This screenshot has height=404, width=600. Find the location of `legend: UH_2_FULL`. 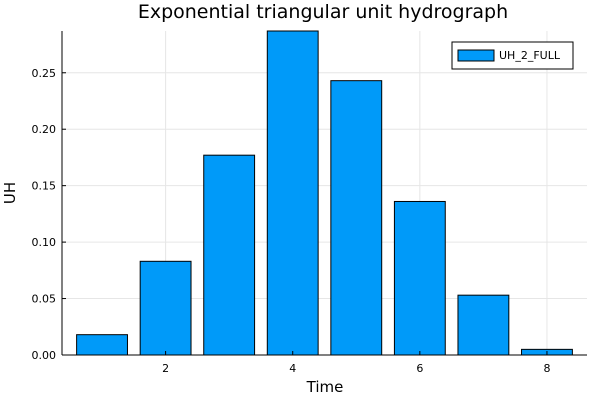

legend: UH_2_FULL is located at coordinates (512, 55).